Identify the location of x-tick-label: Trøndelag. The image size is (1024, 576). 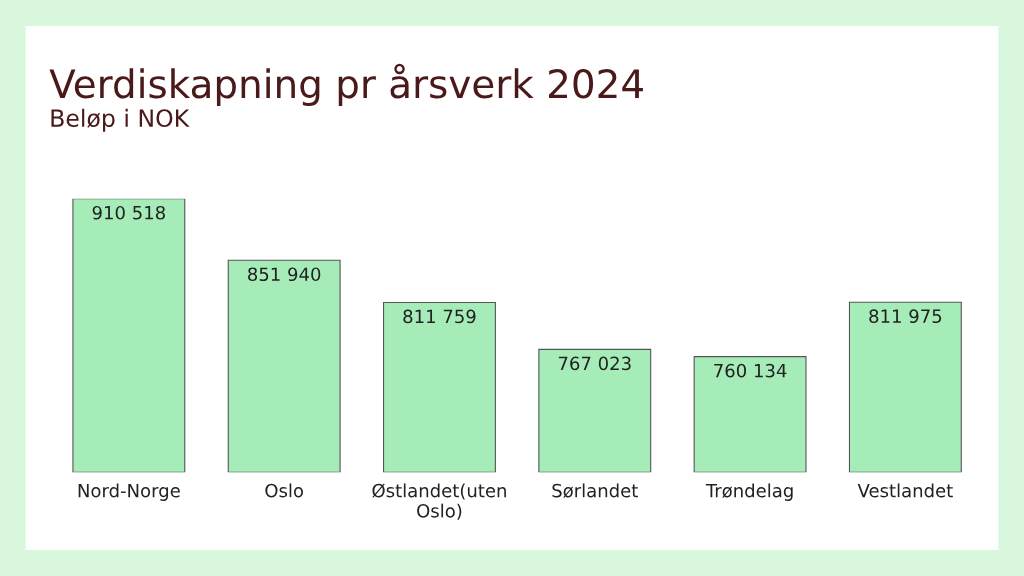
(749, 492).